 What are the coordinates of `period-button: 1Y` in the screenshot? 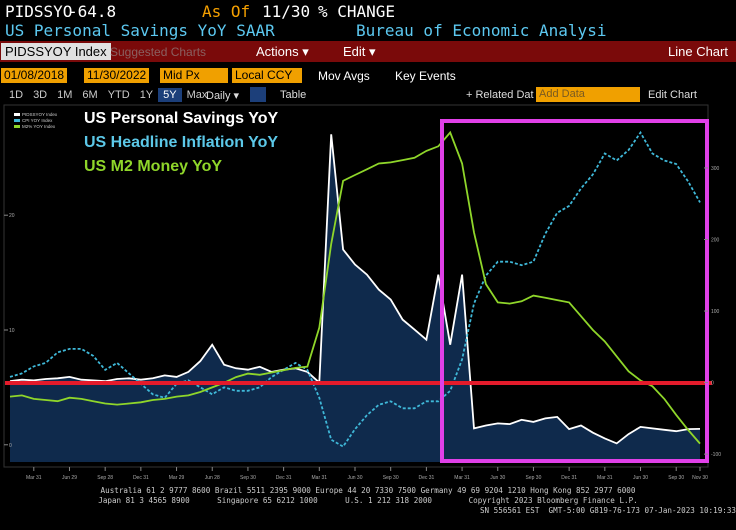 It's located at (146, 95).